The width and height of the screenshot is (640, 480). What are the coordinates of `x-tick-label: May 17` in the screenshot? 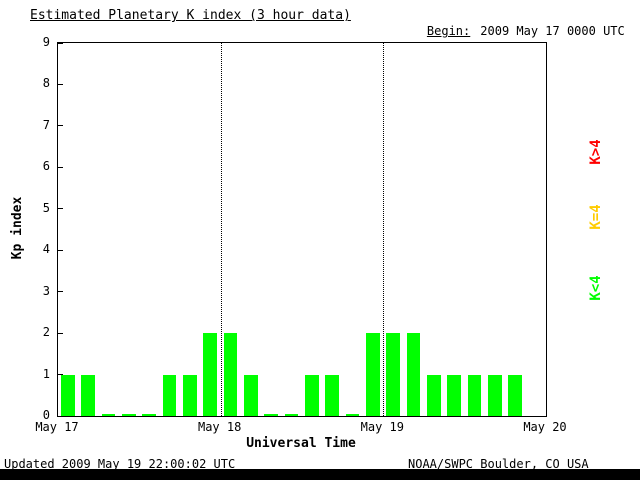 It's located at (57, 427).